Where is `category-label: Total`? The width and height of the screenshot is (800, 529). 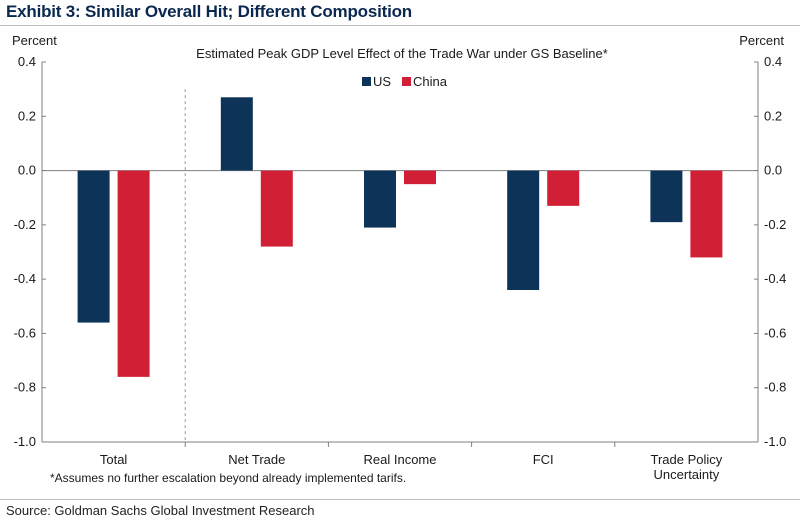
category-label: Total is located at coordinates (114, 459).